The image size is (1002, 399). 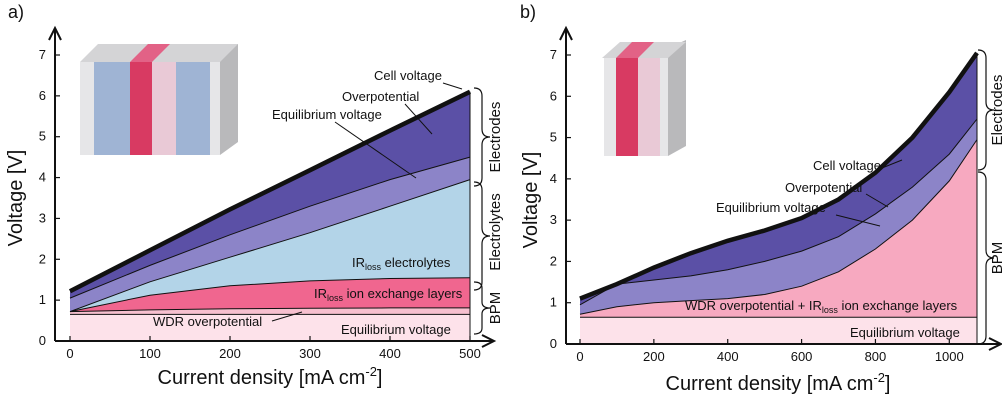 I want to click on line-wdr, so click(x=269, y=310).